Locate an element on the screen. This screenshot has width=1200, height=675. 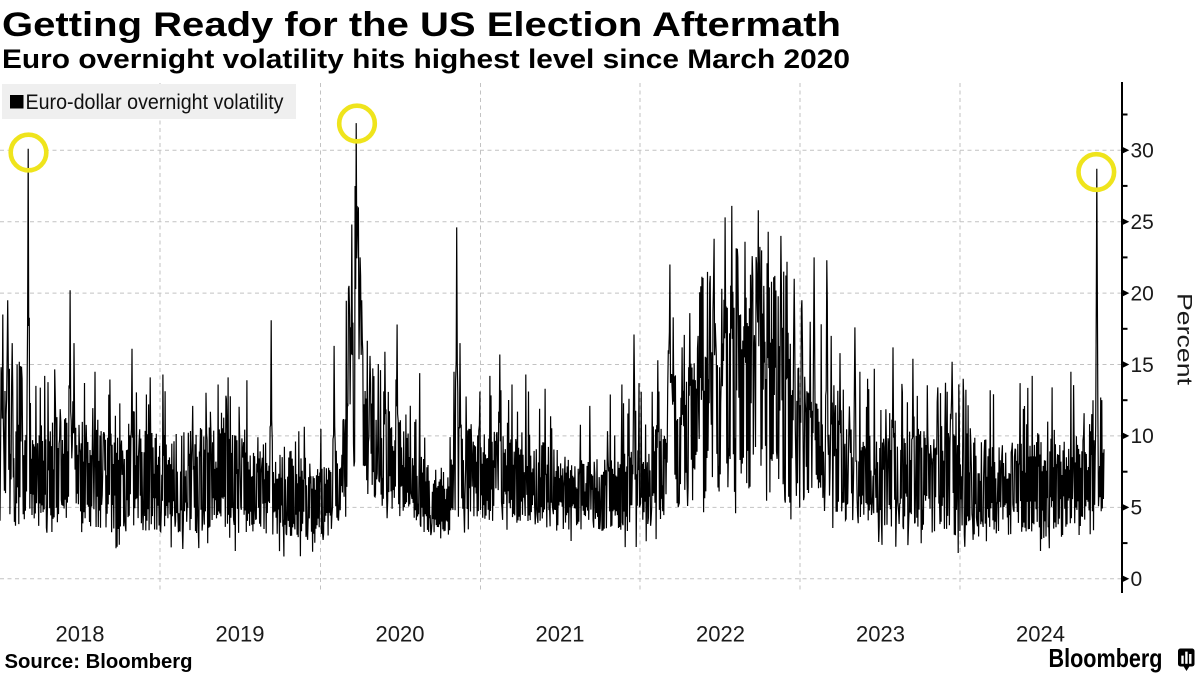
svg-text: 20 is located at coordinates (1142, 293).